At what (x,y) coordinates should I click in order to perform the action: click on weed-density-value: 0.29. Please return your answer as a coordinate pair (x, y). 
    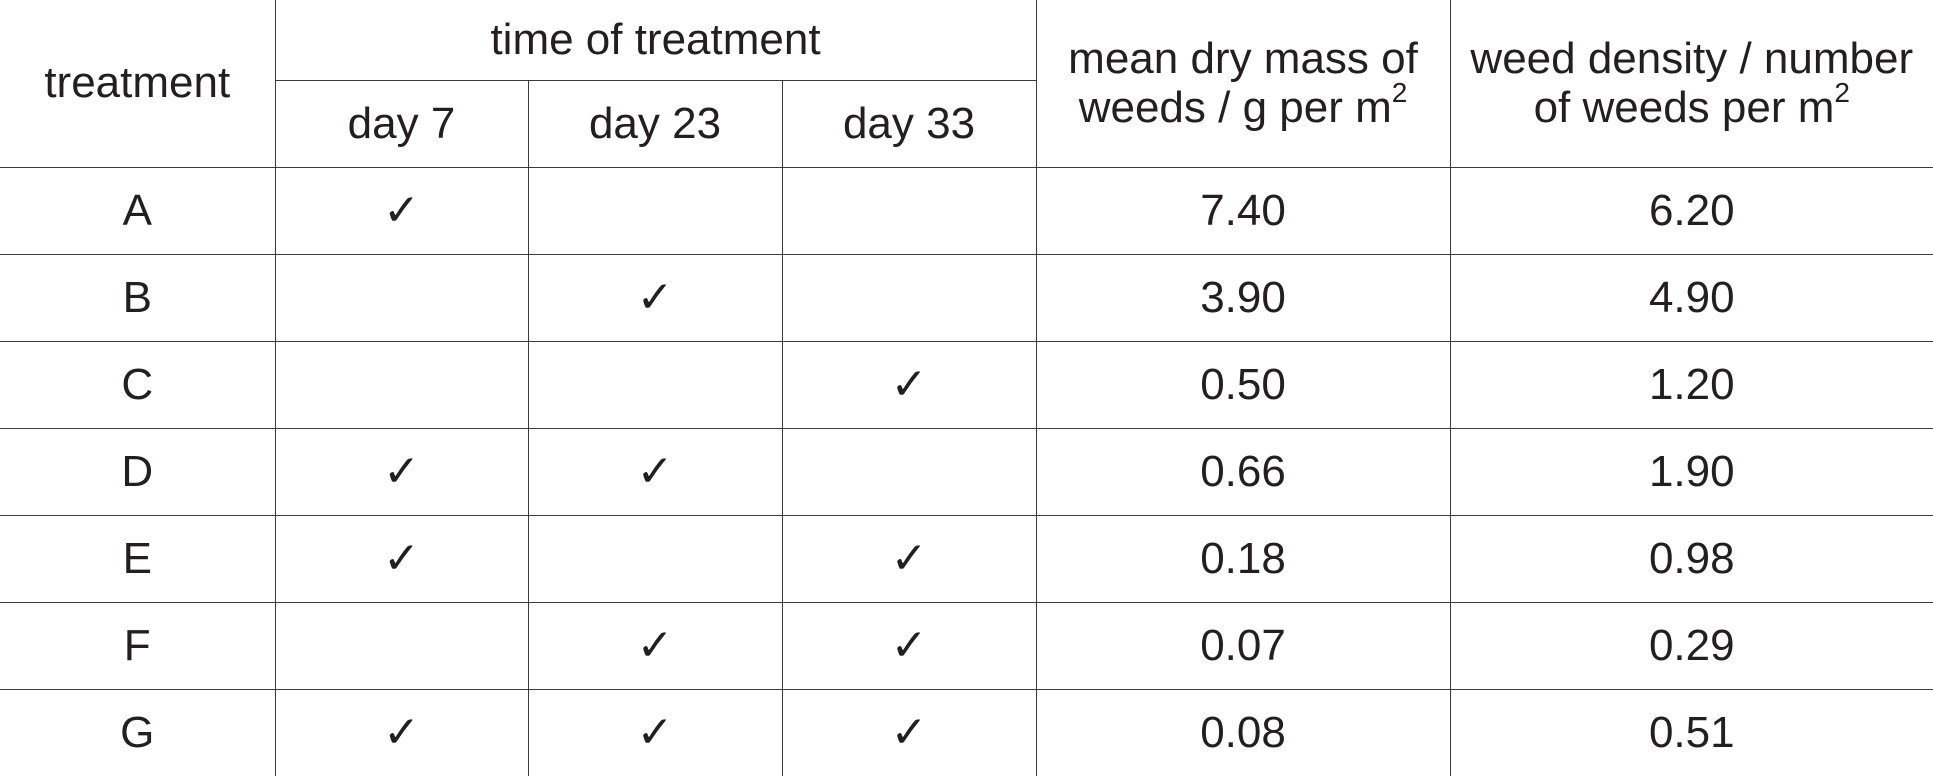
    Looking at the image, I should click on (1691, 646).